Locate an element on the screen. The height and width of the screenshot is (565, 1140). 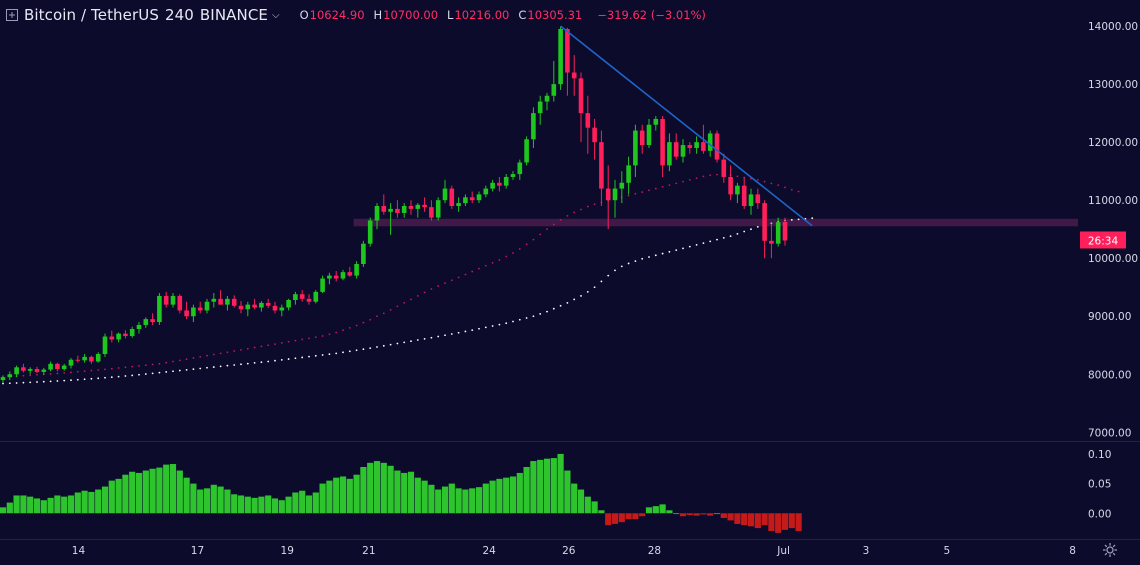
time-tick-label: 17 is located at coordinates (197, 551).